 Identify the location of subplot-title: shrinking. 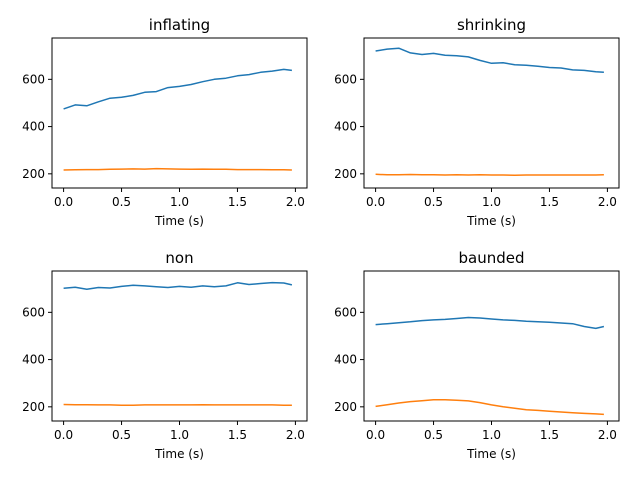
(491, 25).